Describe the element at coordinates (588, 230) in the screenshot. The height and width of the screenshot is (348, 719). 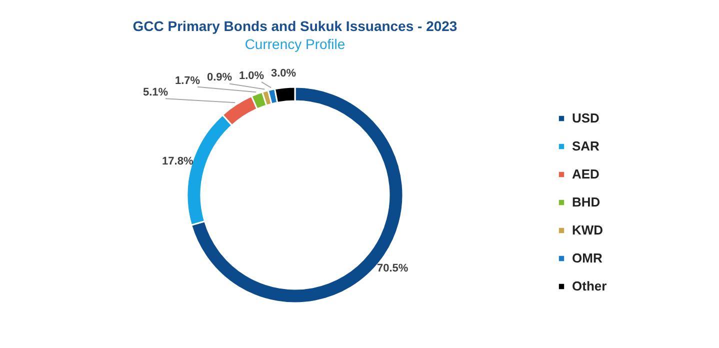
I see `legend-label: KWD` at that location.